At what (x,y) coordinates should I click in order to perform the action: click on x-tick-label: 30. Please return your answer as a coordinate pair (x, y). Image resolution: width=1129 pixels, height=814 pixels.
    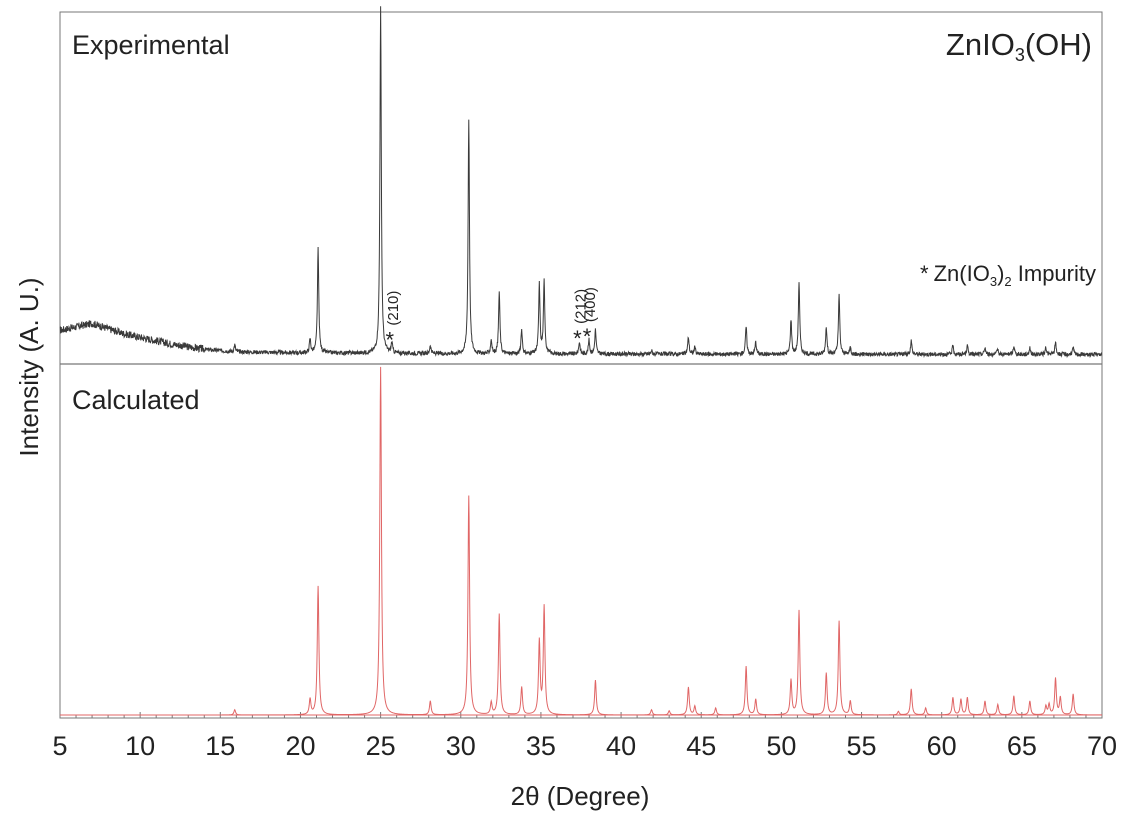
    Looking at the image, I should click on (461, 746).